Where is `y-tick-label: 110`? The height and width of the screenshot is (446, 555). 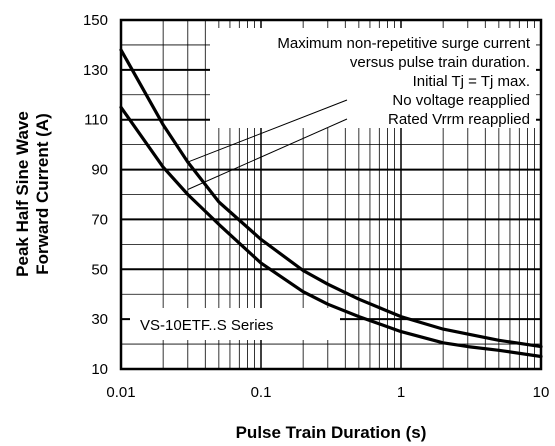
y-tick-label: 110 is located at coordinates (96, 120).